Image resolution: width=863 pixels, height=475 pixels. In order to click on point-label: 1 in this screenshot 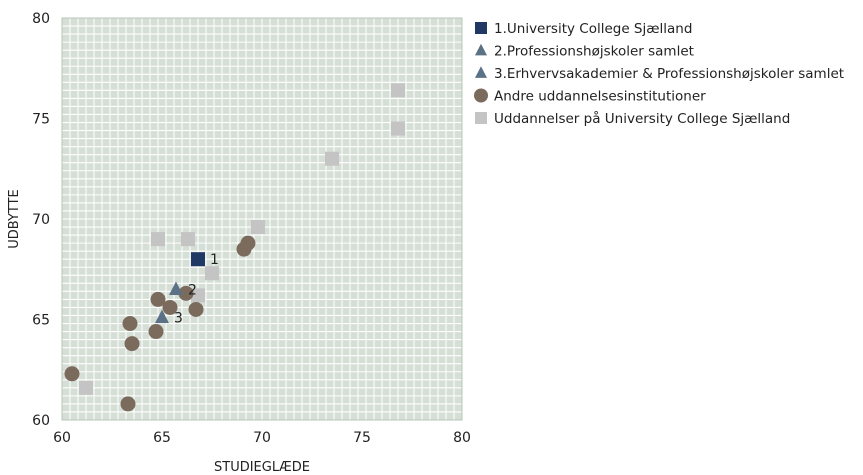, I will do `click(214, 260)`.